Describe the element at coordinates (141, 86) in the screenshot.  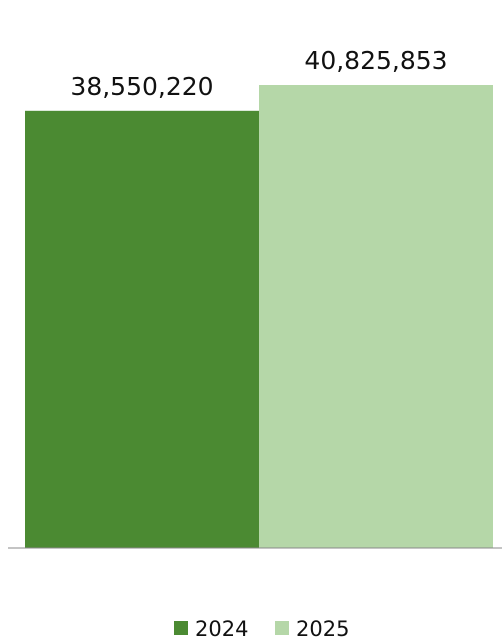
I see `value-label: 38,550,220` at that location.